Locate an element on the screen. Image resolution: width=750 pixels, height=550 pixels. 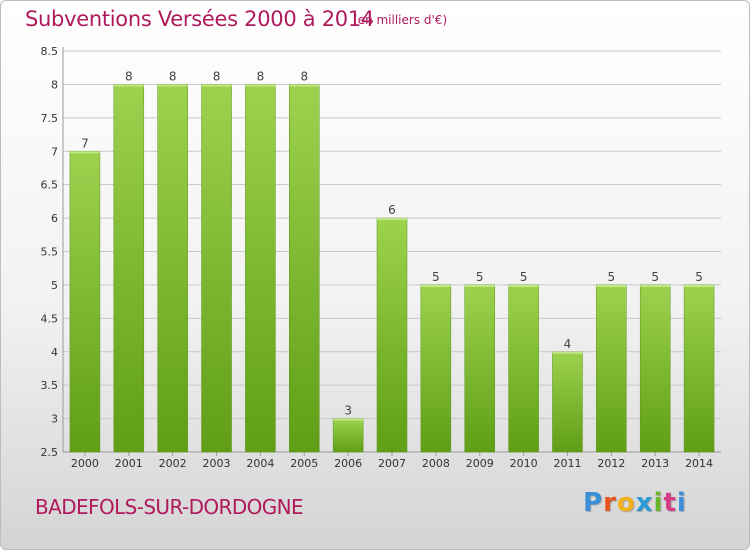
value-label-2010: 5 is located at coordinates (524, 277).